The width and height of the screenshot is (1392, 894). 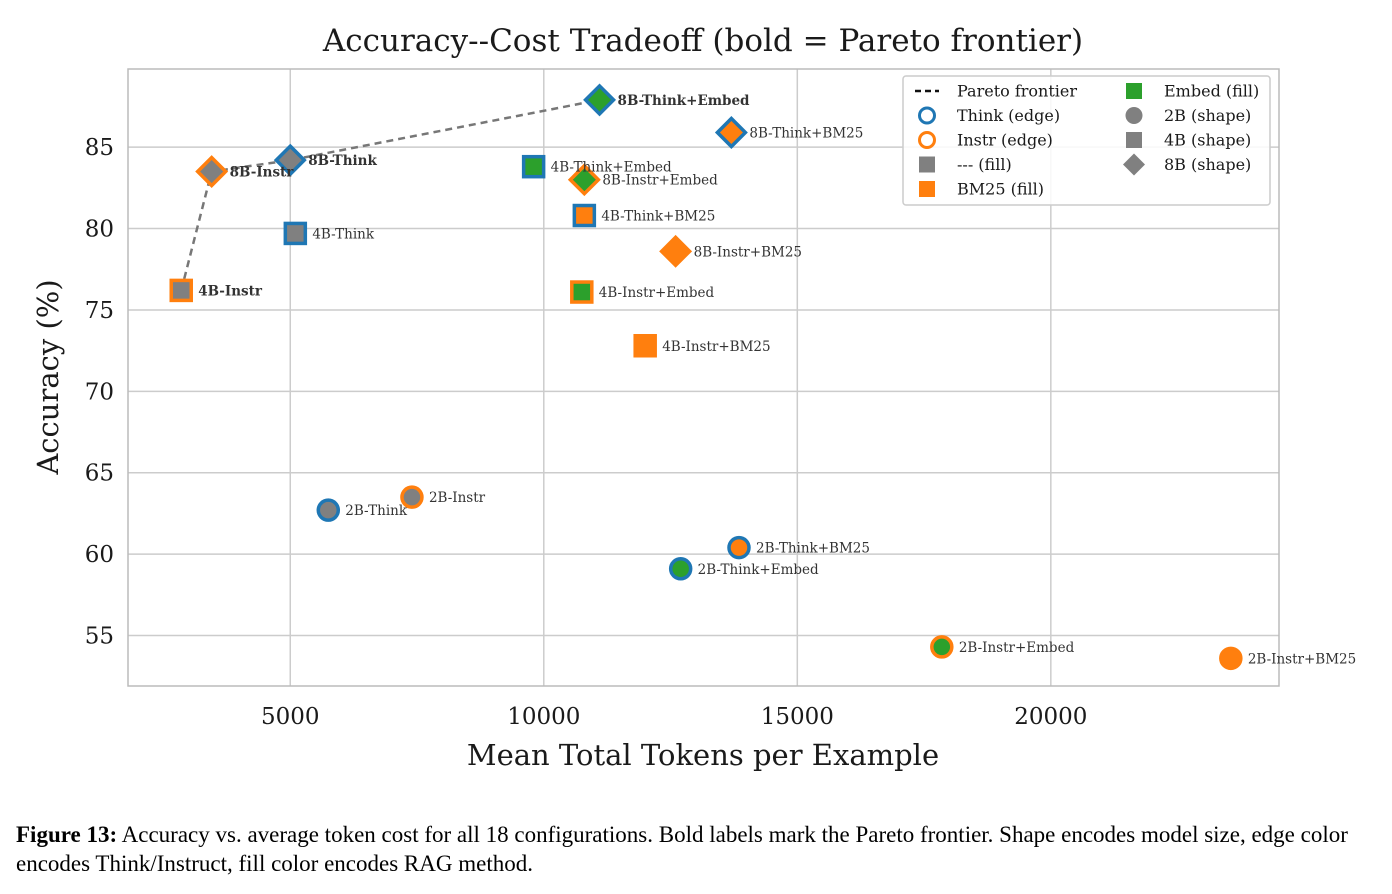 I want to click on legend-think-swatch, so click(x=927, y=115).